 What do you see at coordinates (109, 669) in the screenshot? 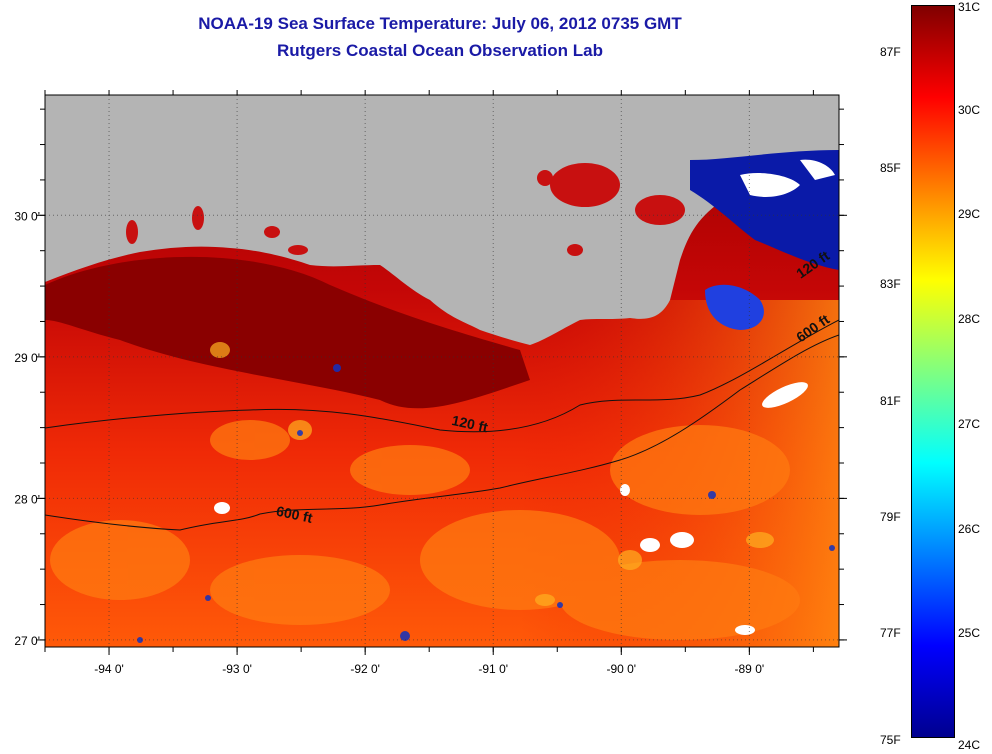
I see `lon-tick-label: -94 0'` at bounding box center [109, 669].